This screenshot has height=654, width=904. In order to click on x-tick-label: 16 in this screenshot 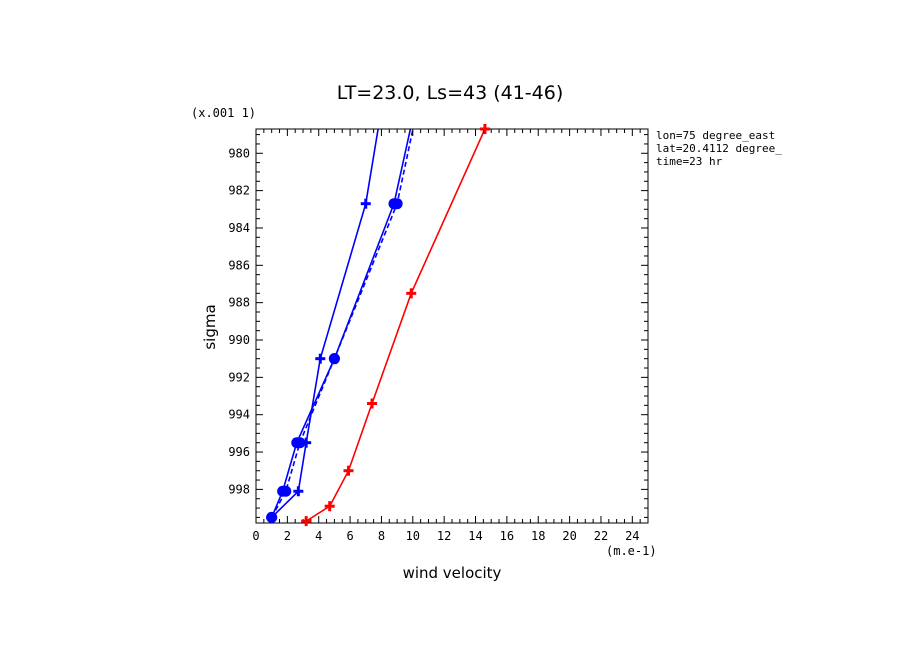, I will do `click(507, 536)`.